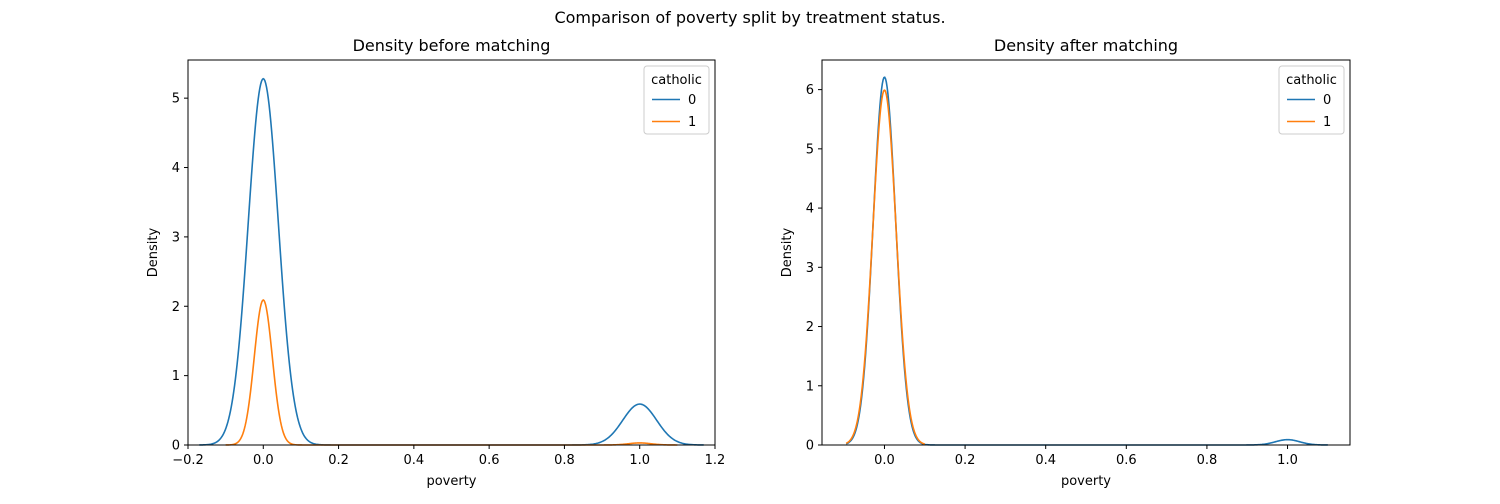 This screenshot has height=504, width=1500. Describe the element at coordinates (715, 460) in the screenshot. I see `x-tick-label: 1.2` at that location.